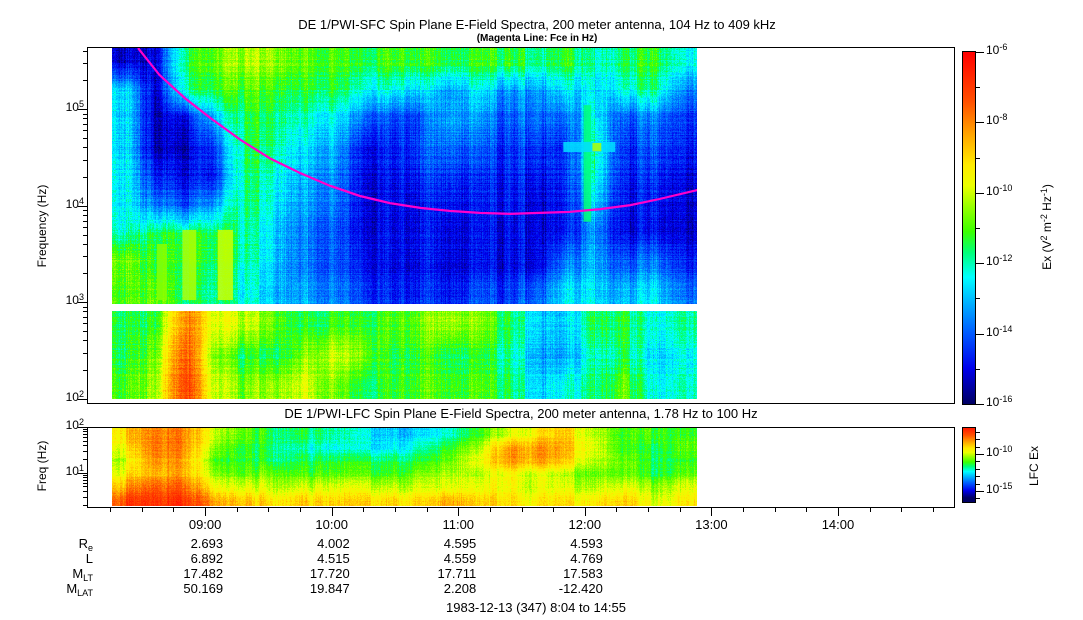 Image resolution: width=1083 pixels, height=620 pixels. What do you see at coordinates (85, 545) in the screenshot?
I see `footer-row-label-re: Re` at bounding box center [85, 545].